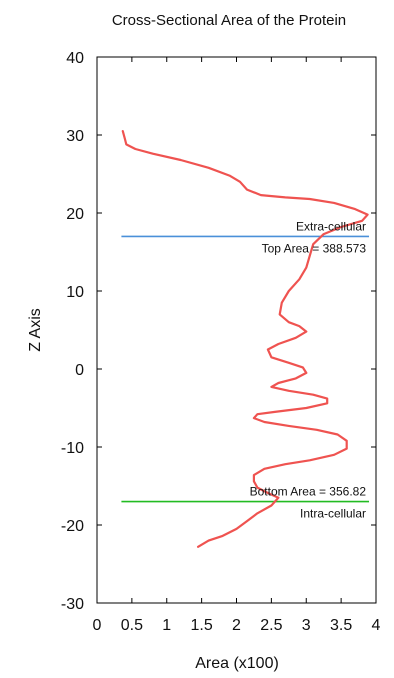 The height and width of the screenshot is (678, 394). I want to click on x-tick-label: 1.5, so click(202, 625).